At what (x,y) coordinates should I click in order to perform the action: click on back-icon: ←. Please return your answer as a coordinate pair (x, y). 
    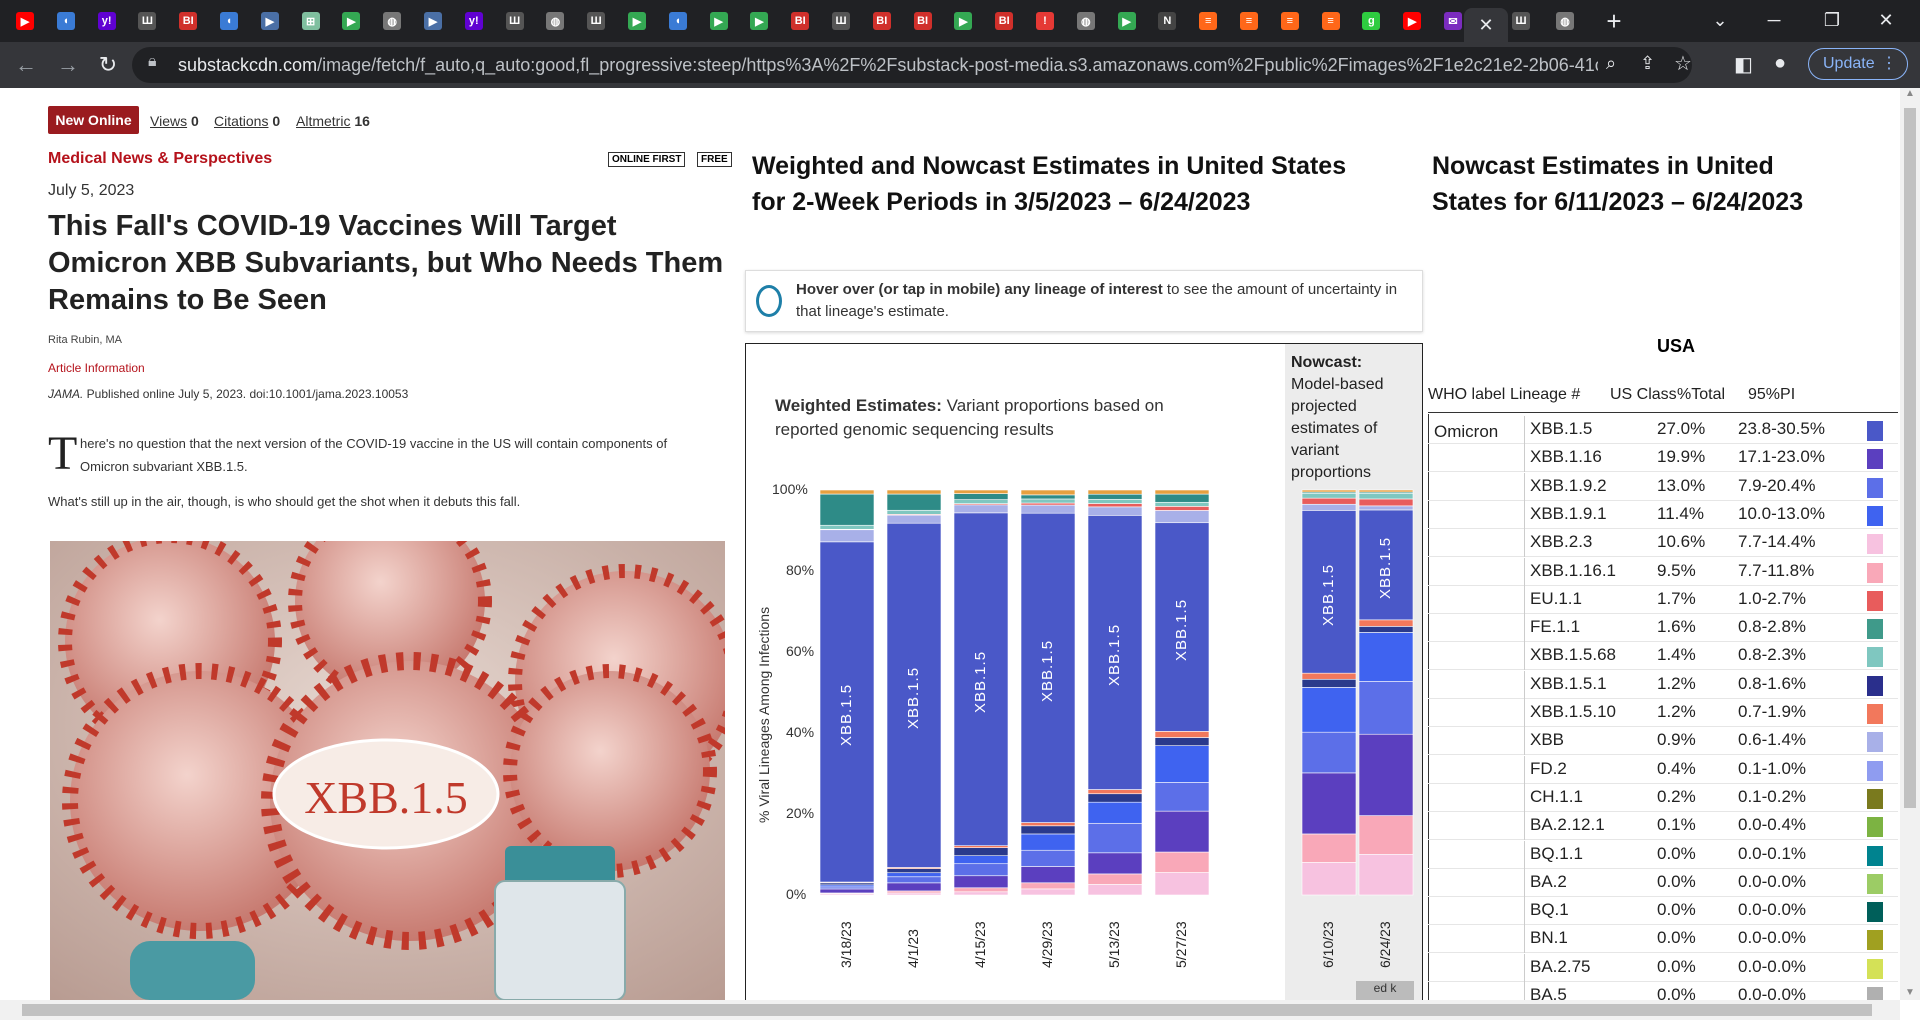
    Looking at the image, I should click on (26, 64).